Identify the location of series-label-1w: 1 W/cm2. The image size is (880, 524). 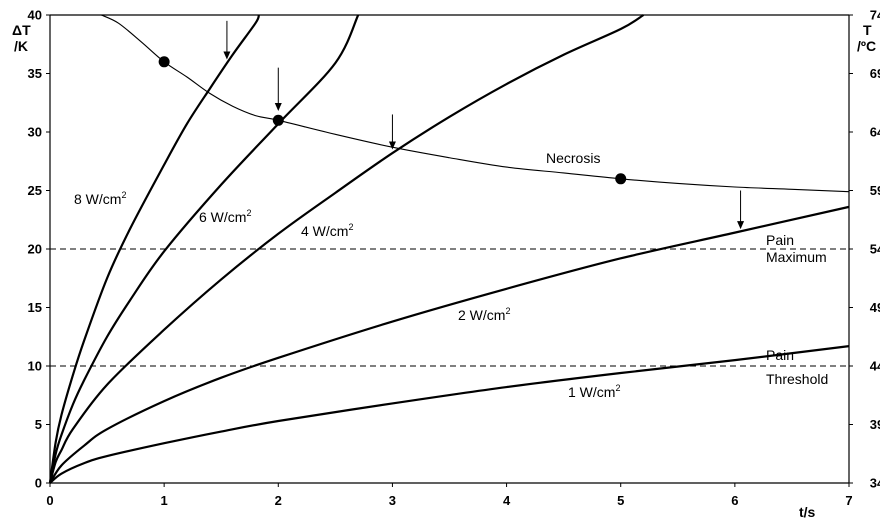
(594, 391).